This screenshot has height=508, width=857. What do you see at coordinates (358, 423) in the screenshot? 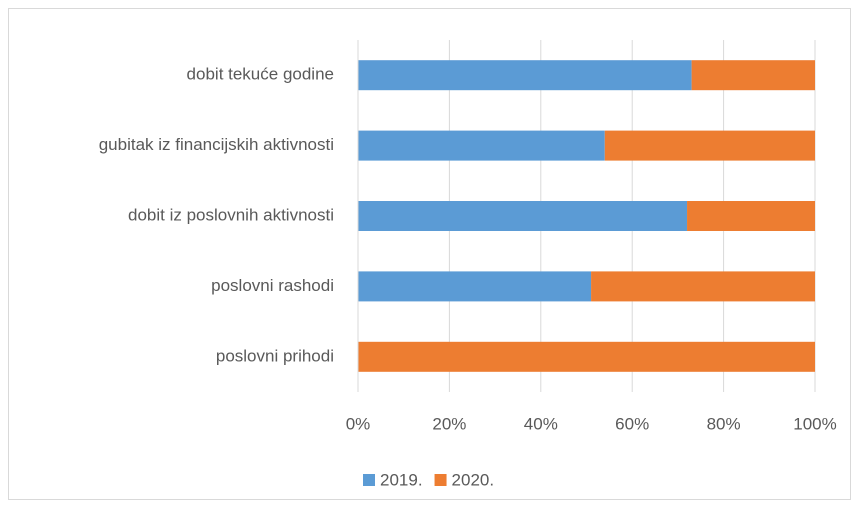
I see `x-tick-label: 0%` at bounding box center [358, 423].